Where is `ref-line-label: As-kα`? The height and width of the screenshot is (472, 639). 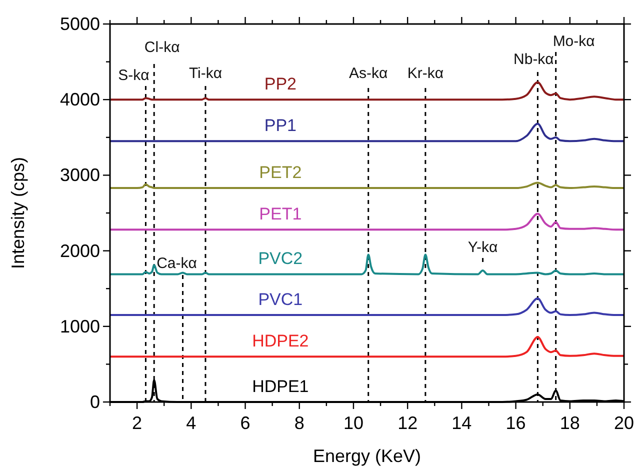 ref-line-label: As-kα is located at coordinates (368, 73).